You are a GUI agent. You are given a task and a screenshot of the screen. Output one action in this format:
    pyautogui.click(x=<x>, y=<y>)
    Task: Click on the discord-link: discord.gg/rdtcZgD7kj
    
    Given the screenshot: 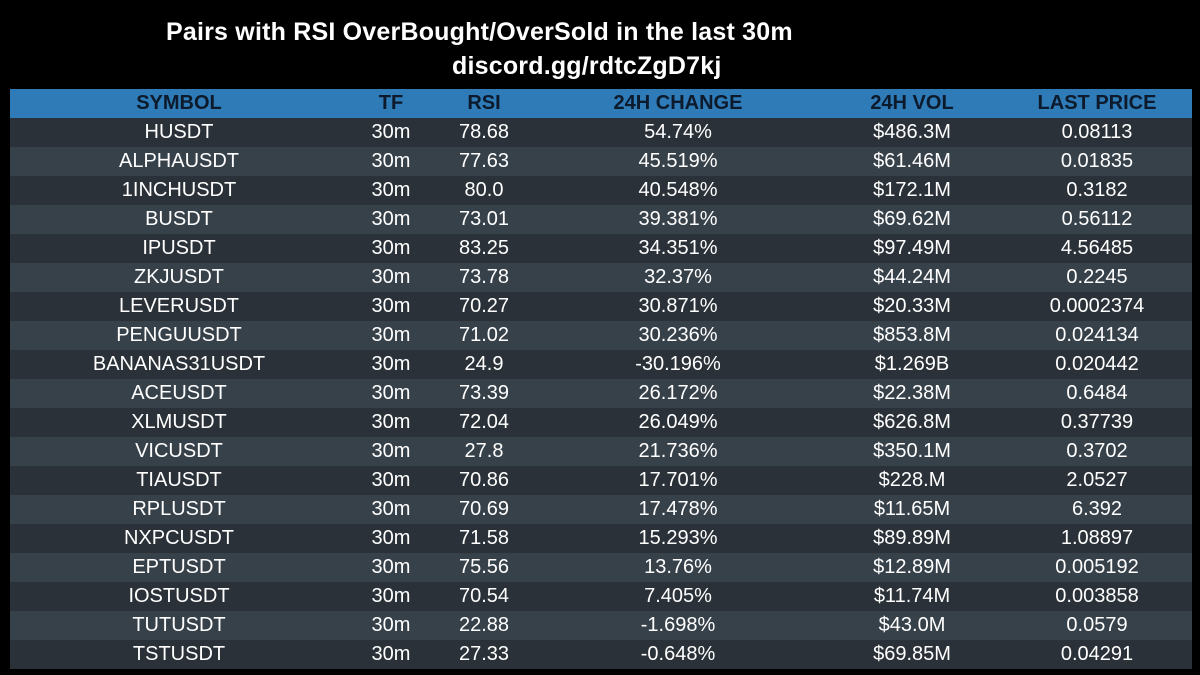 What is the action you would take?
    pyautogui.click(x=587, y=66)
    